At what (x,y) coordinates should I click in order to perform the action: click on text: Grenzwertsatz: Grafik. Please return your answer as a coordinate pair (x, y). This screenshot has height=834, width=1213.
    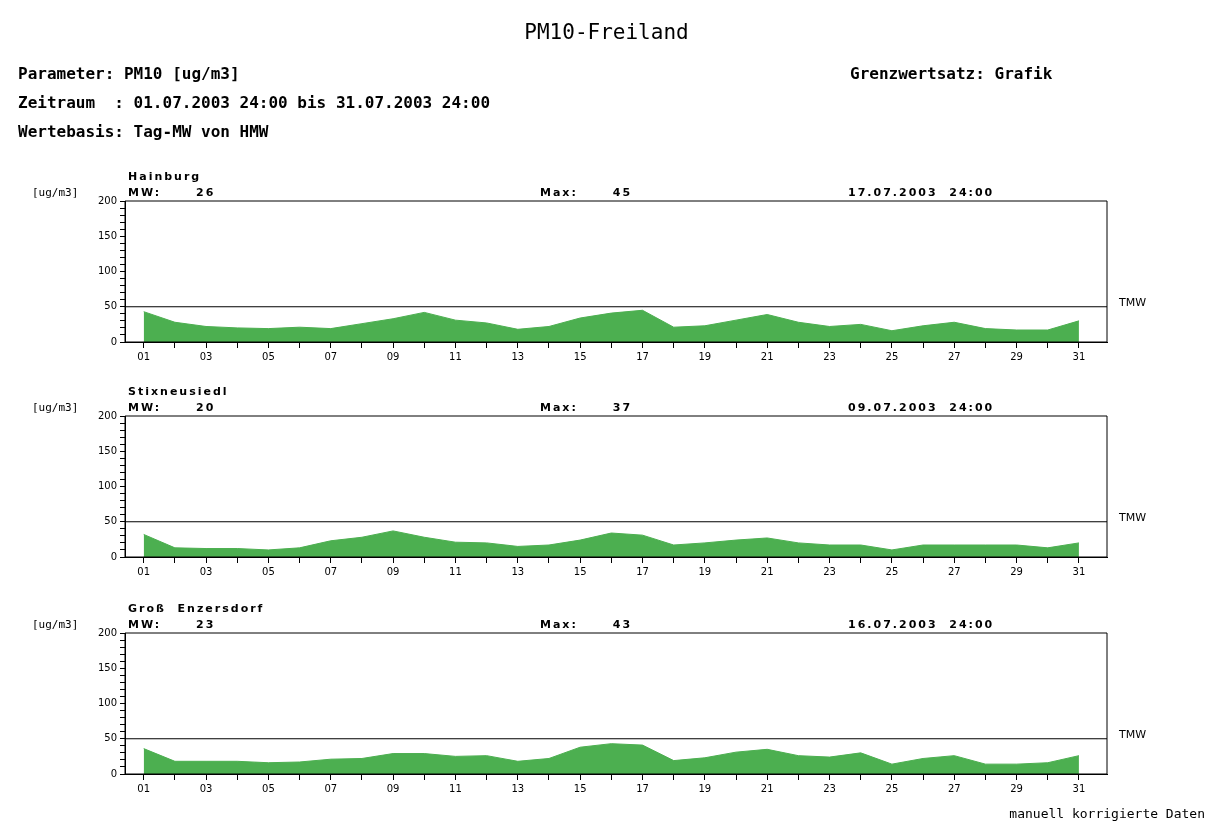
    Looking at the image, I should click on (951, 73).